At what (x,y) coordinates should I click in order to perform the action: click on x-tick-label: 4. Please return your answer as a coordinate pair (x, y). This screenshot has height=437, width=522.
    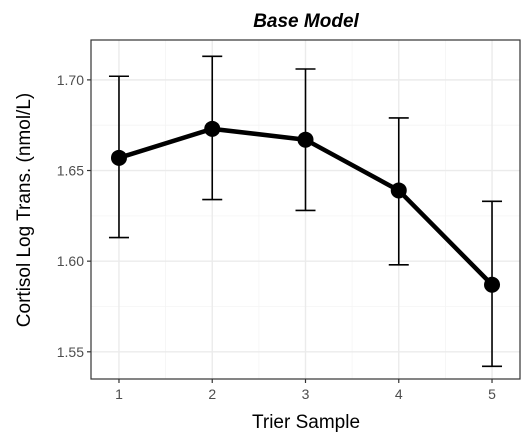
    Looking at the image, I should click on (399, 394).